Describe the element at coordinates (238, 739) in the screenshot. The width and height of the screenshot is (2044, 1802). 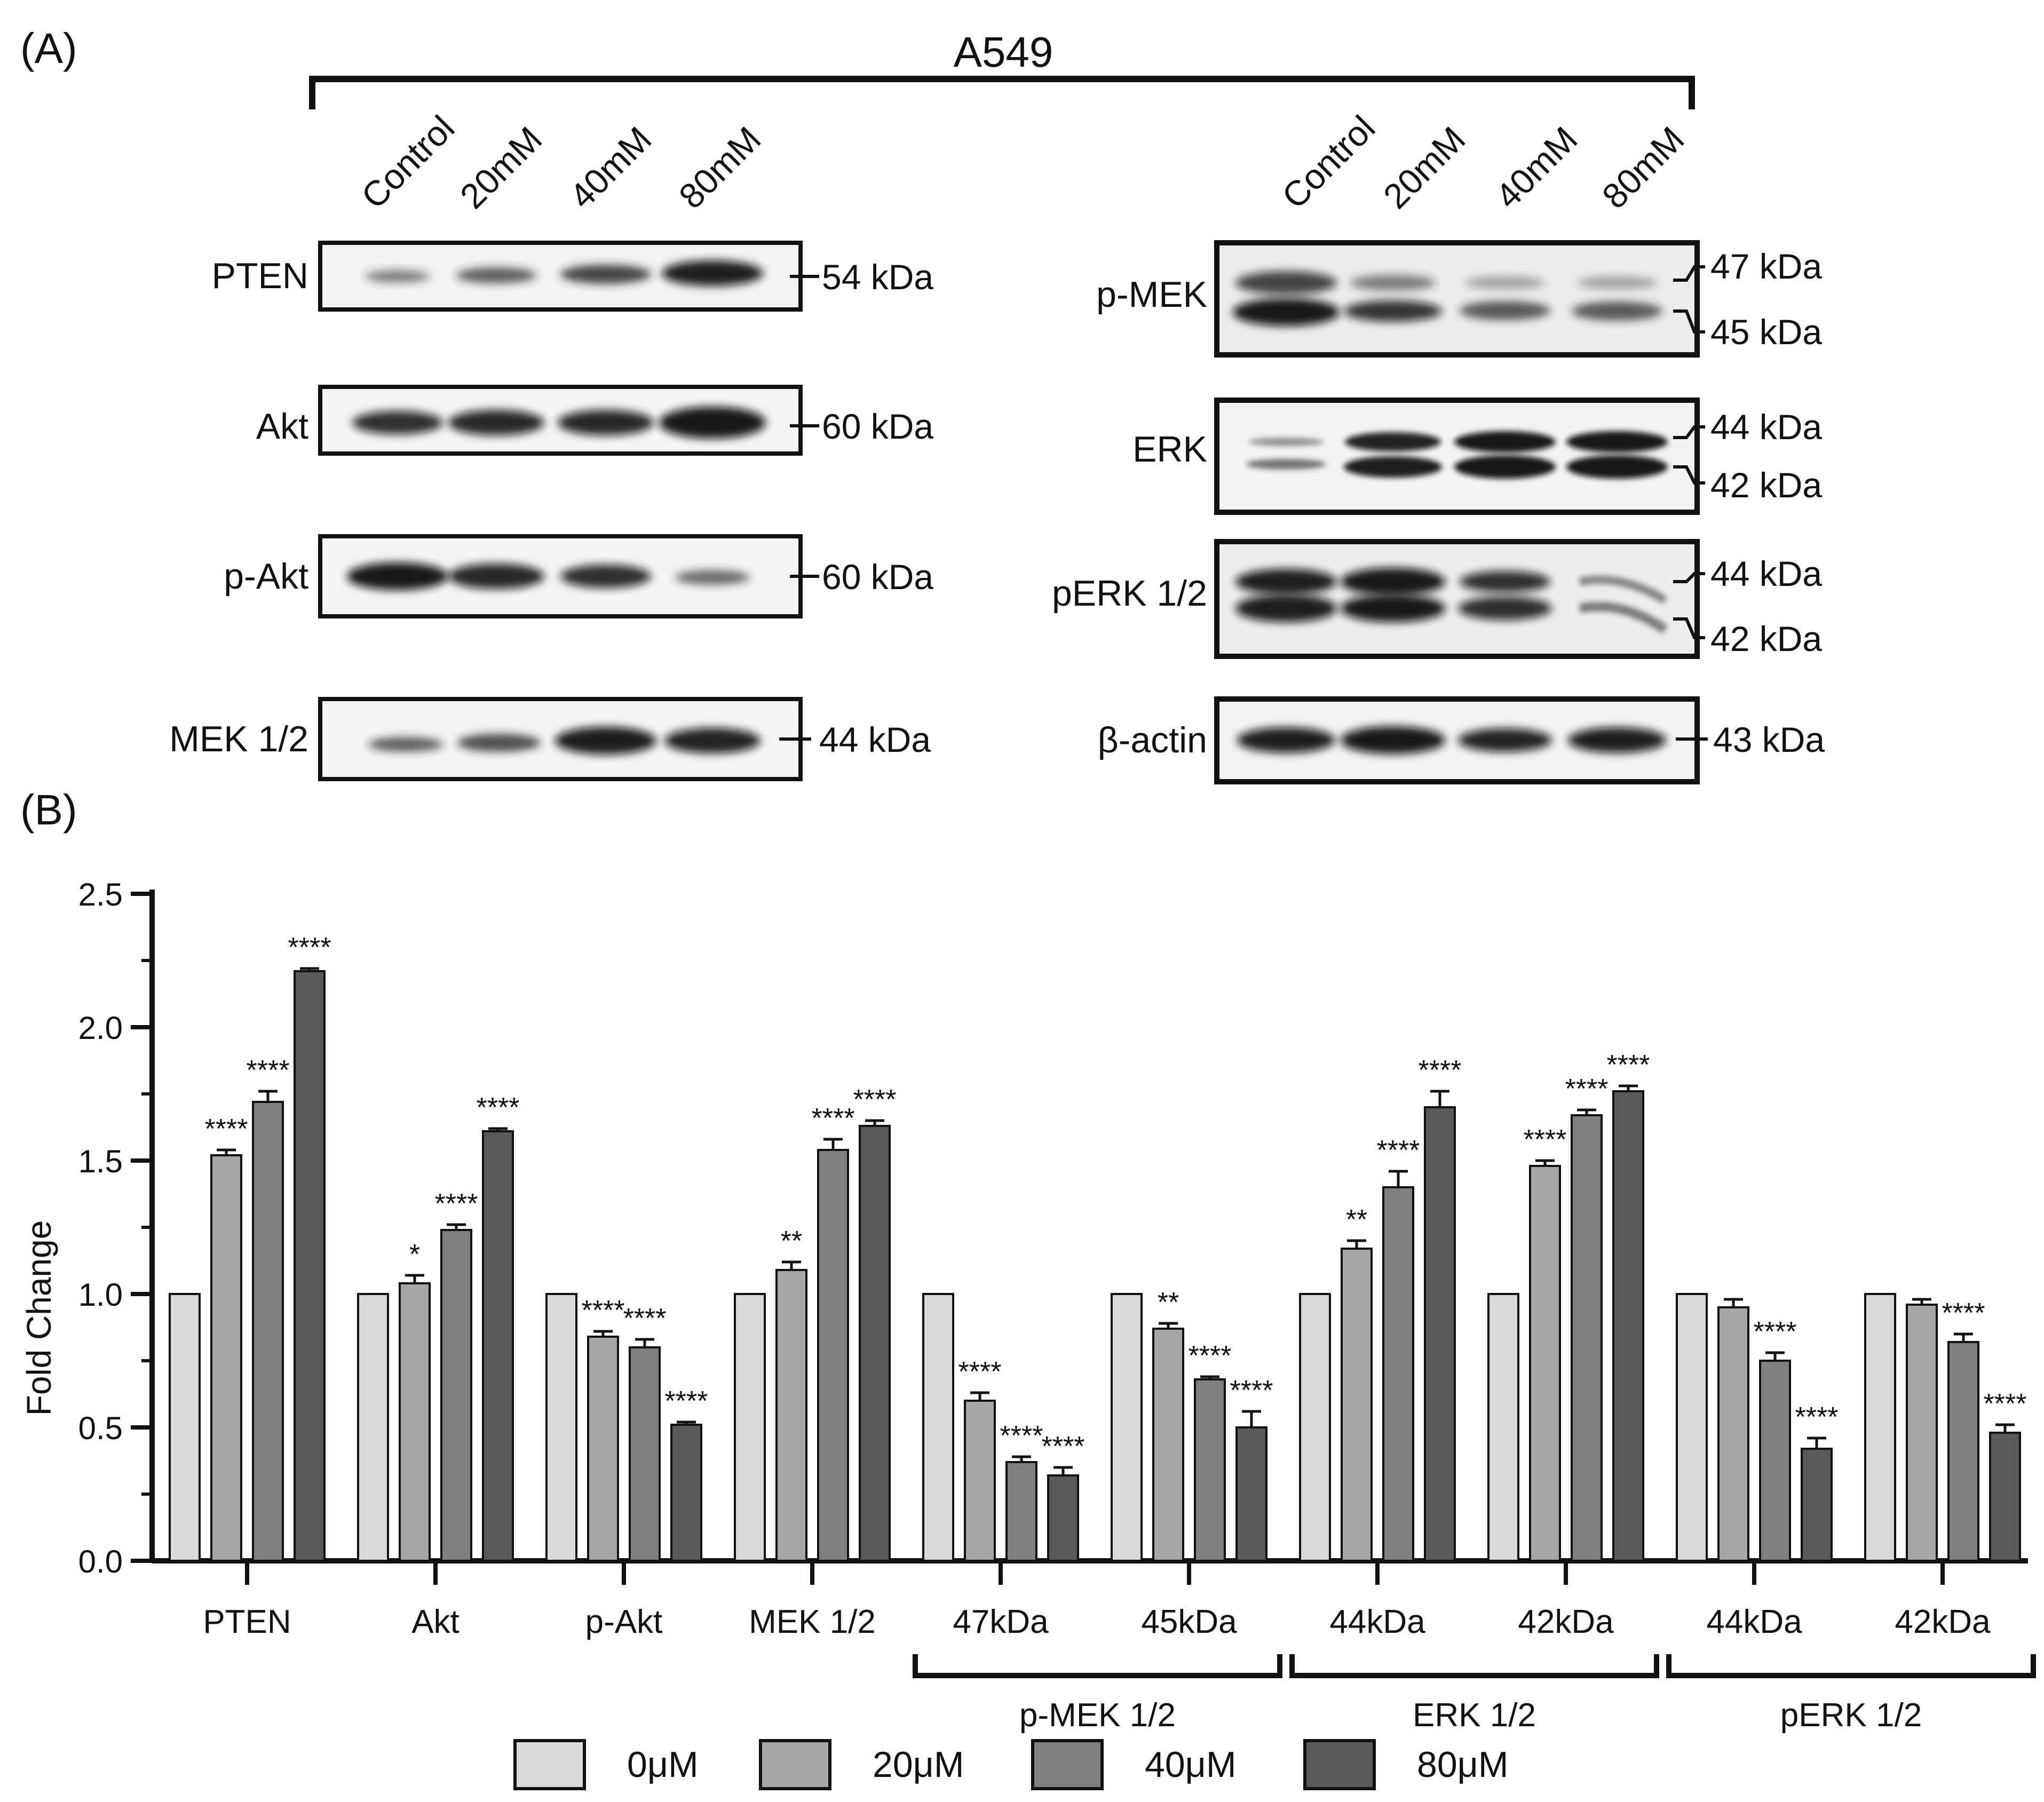
I see `blot-label: MEK 1/2` at that location.